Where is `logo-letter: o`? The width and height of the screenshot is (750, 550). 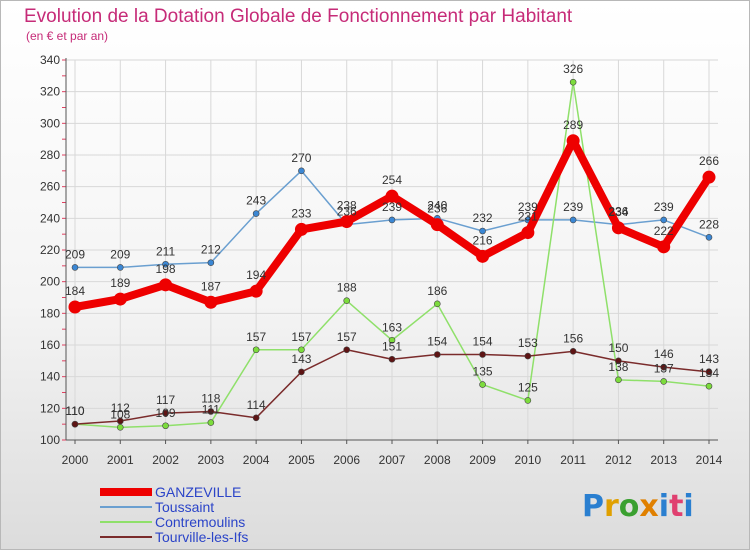 logo-letter: o is located at coordinates (629, 506).